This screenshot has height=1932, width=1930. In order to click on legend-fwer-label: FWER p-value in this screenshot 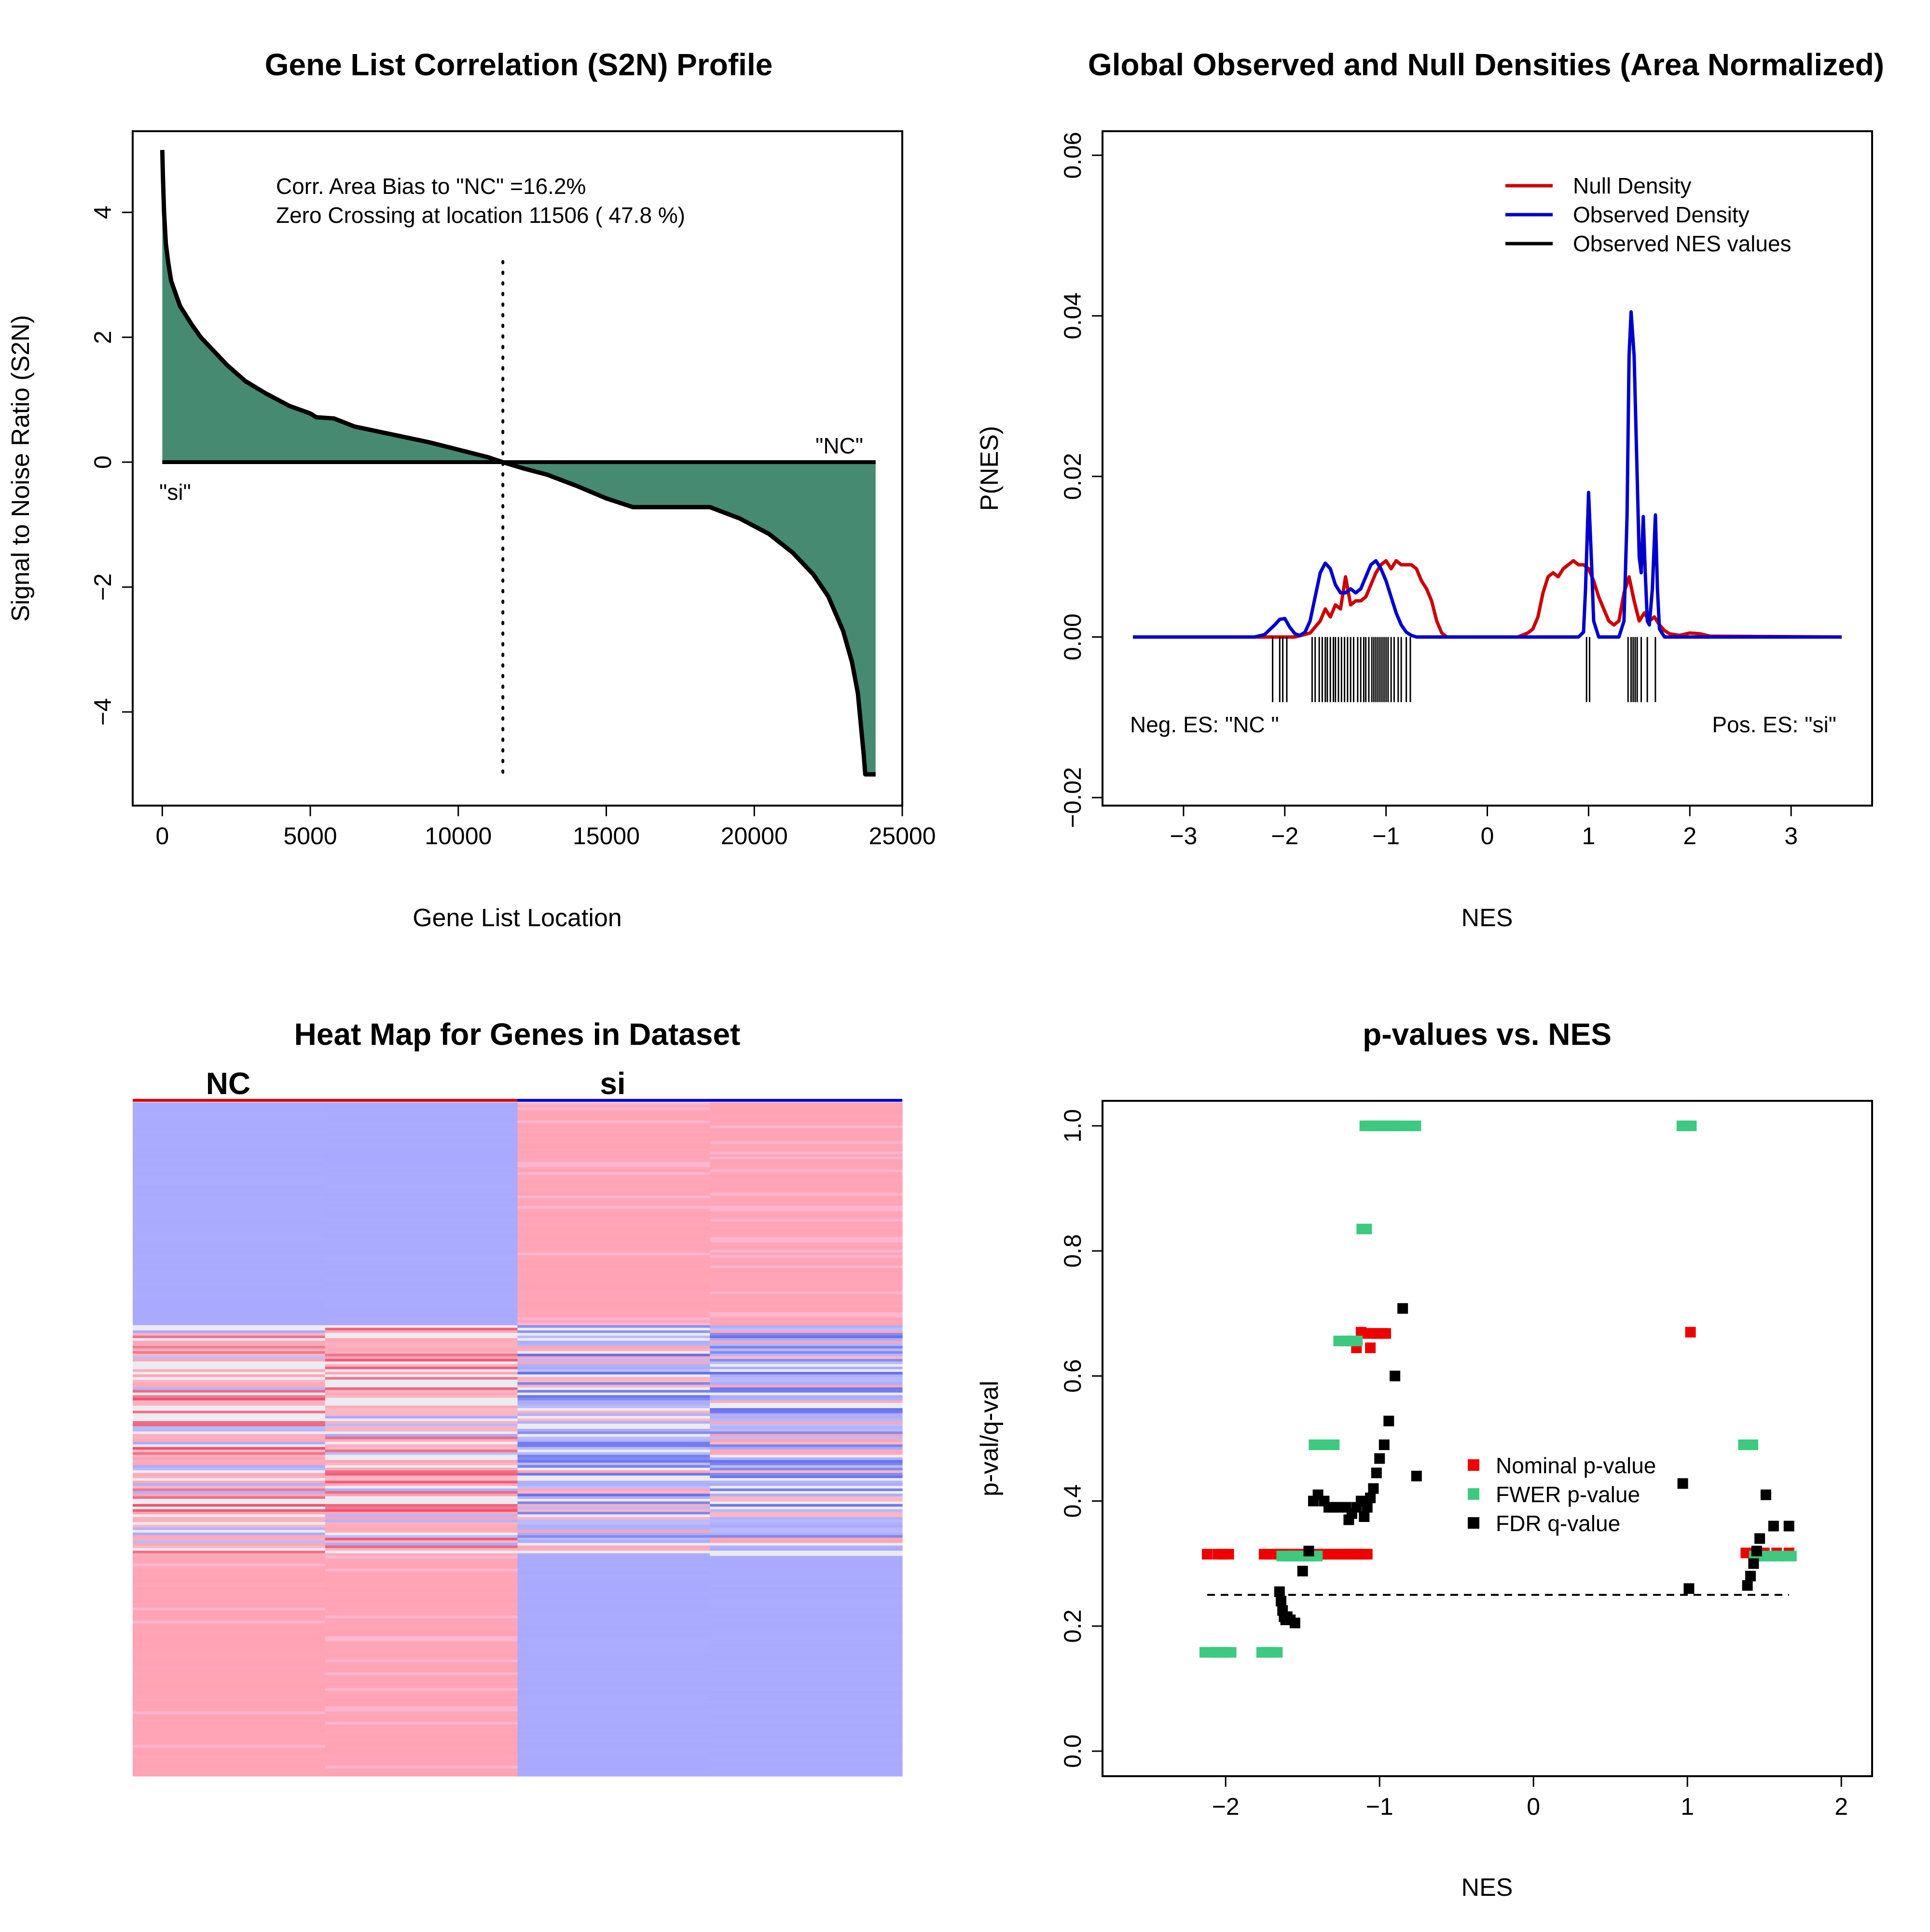, I will do `click(1568, 1495)`.